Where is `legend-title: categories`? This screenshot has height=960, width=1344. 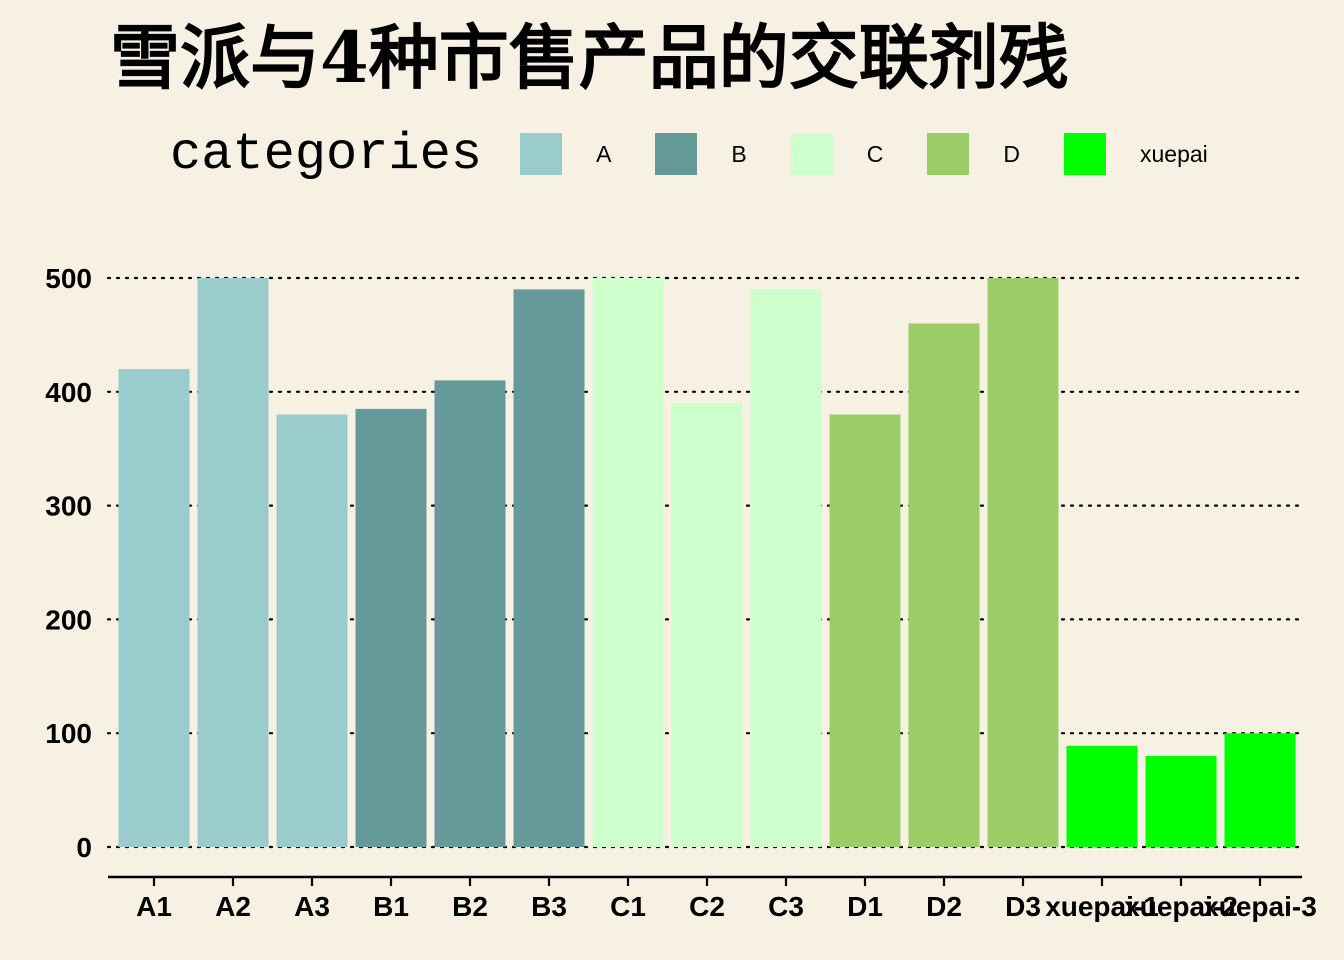
legend-title: categories is located at coordinates (326, 154).